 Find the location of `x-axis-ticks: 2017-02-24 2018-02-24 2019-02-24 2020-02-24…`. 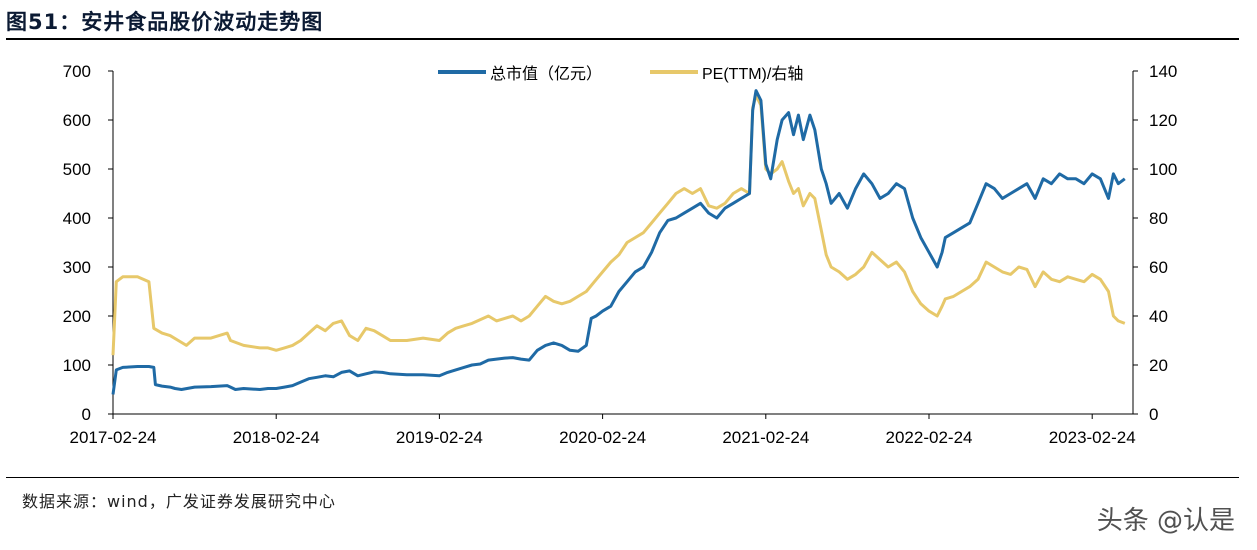

x-axis-ticks: 2017-02-24 2018-02-24 2019-02-24 2020-02-24… is located at coordinates (603, 430).